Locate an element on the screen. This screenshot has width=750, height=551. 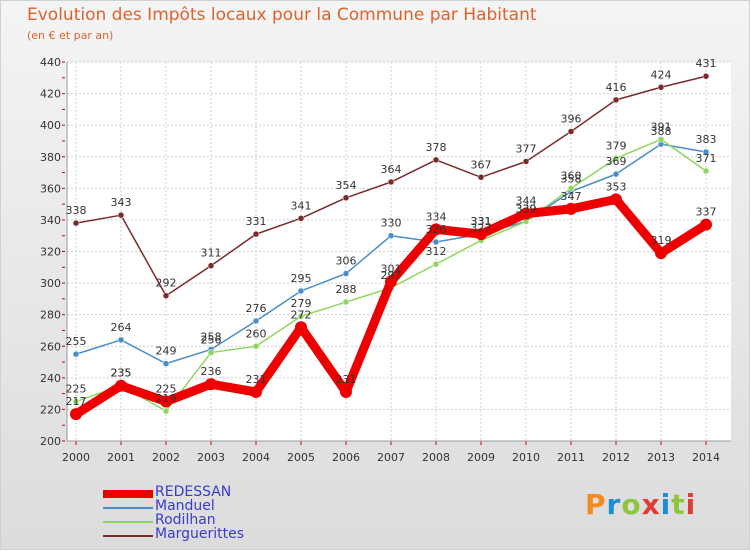
data-label-rodilhan: 339 is located at coordinates (526, 208).